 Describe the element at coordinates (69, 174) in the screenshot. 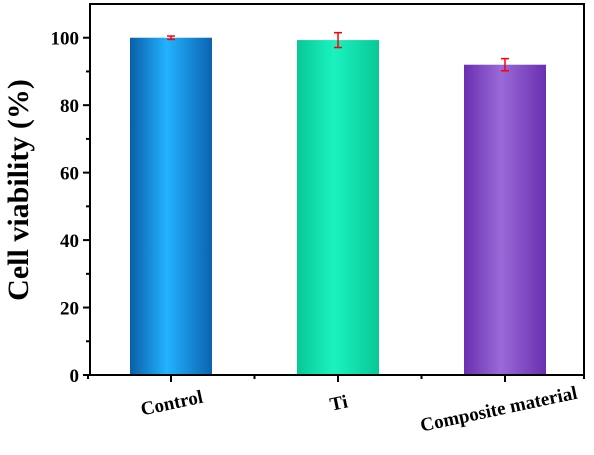

I see `y-tick-label: 60` at that location.